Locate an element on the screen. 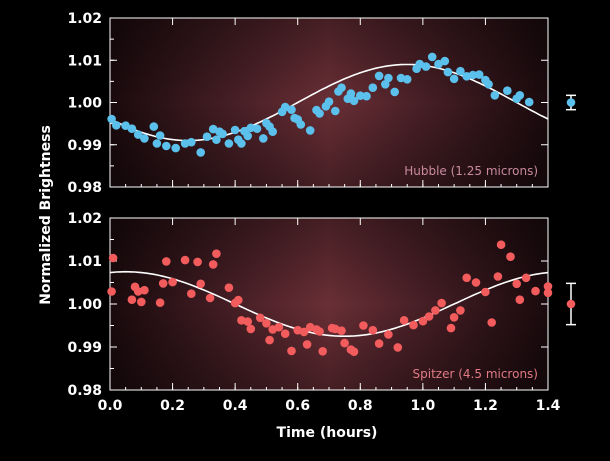 The height and width of the screenshot is (461, 610). spitzer-x-tick-label: 1.2 is located at coordinates (485, 406).